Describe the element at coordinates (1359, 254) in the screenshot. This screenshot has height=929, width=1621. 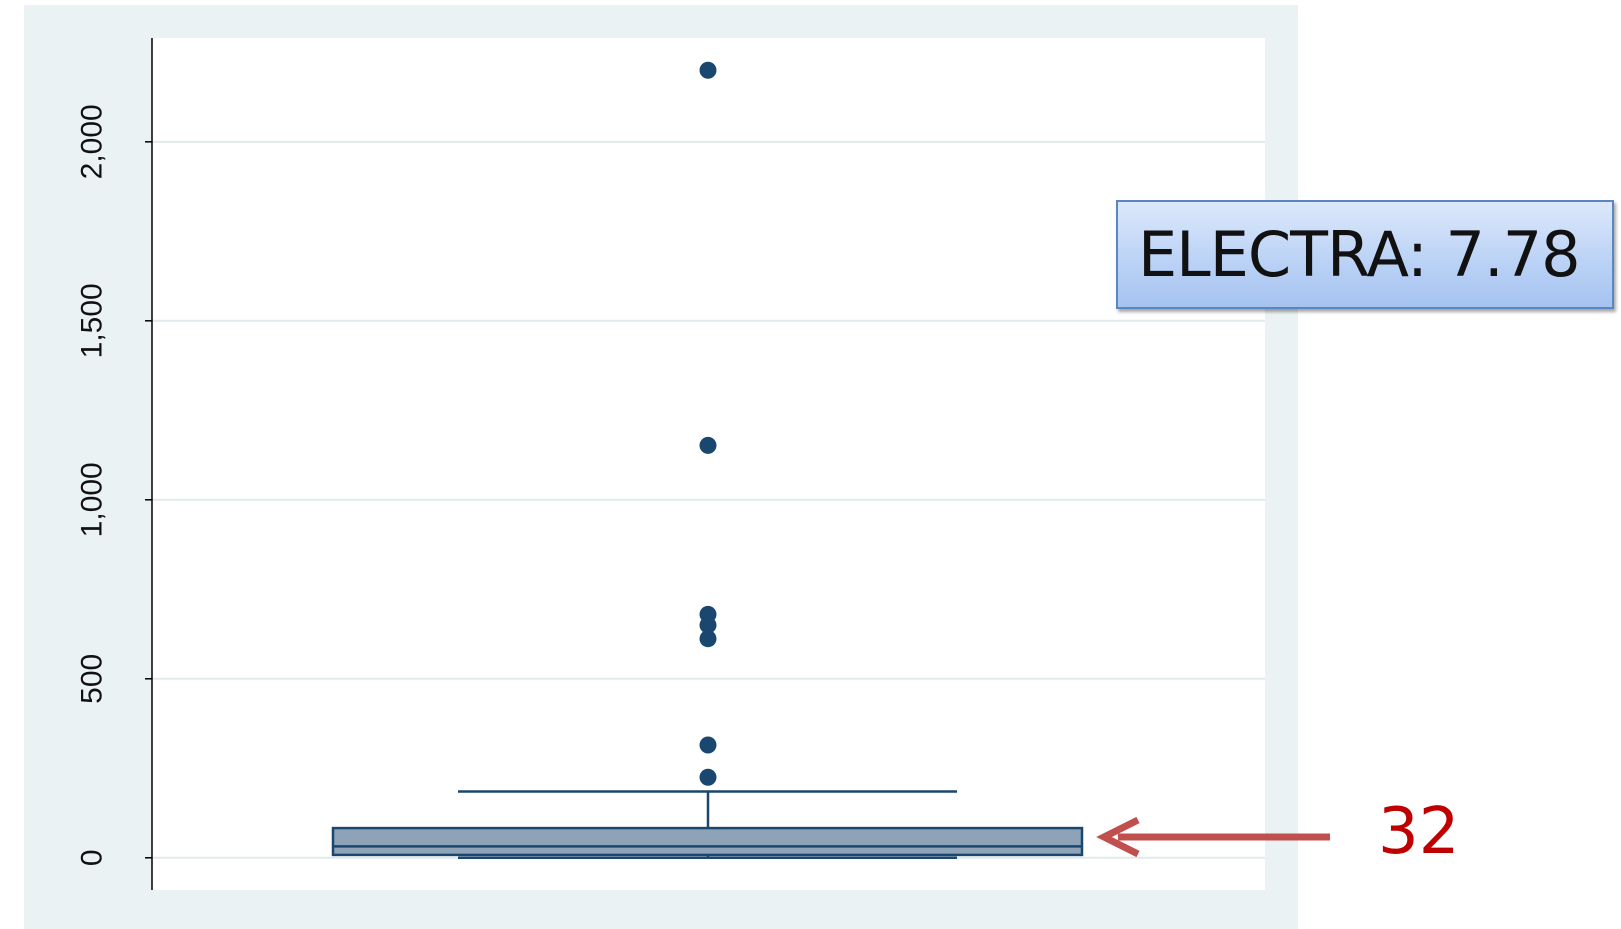
I see `callout-text: ELECTRA: 7.78` at that location.